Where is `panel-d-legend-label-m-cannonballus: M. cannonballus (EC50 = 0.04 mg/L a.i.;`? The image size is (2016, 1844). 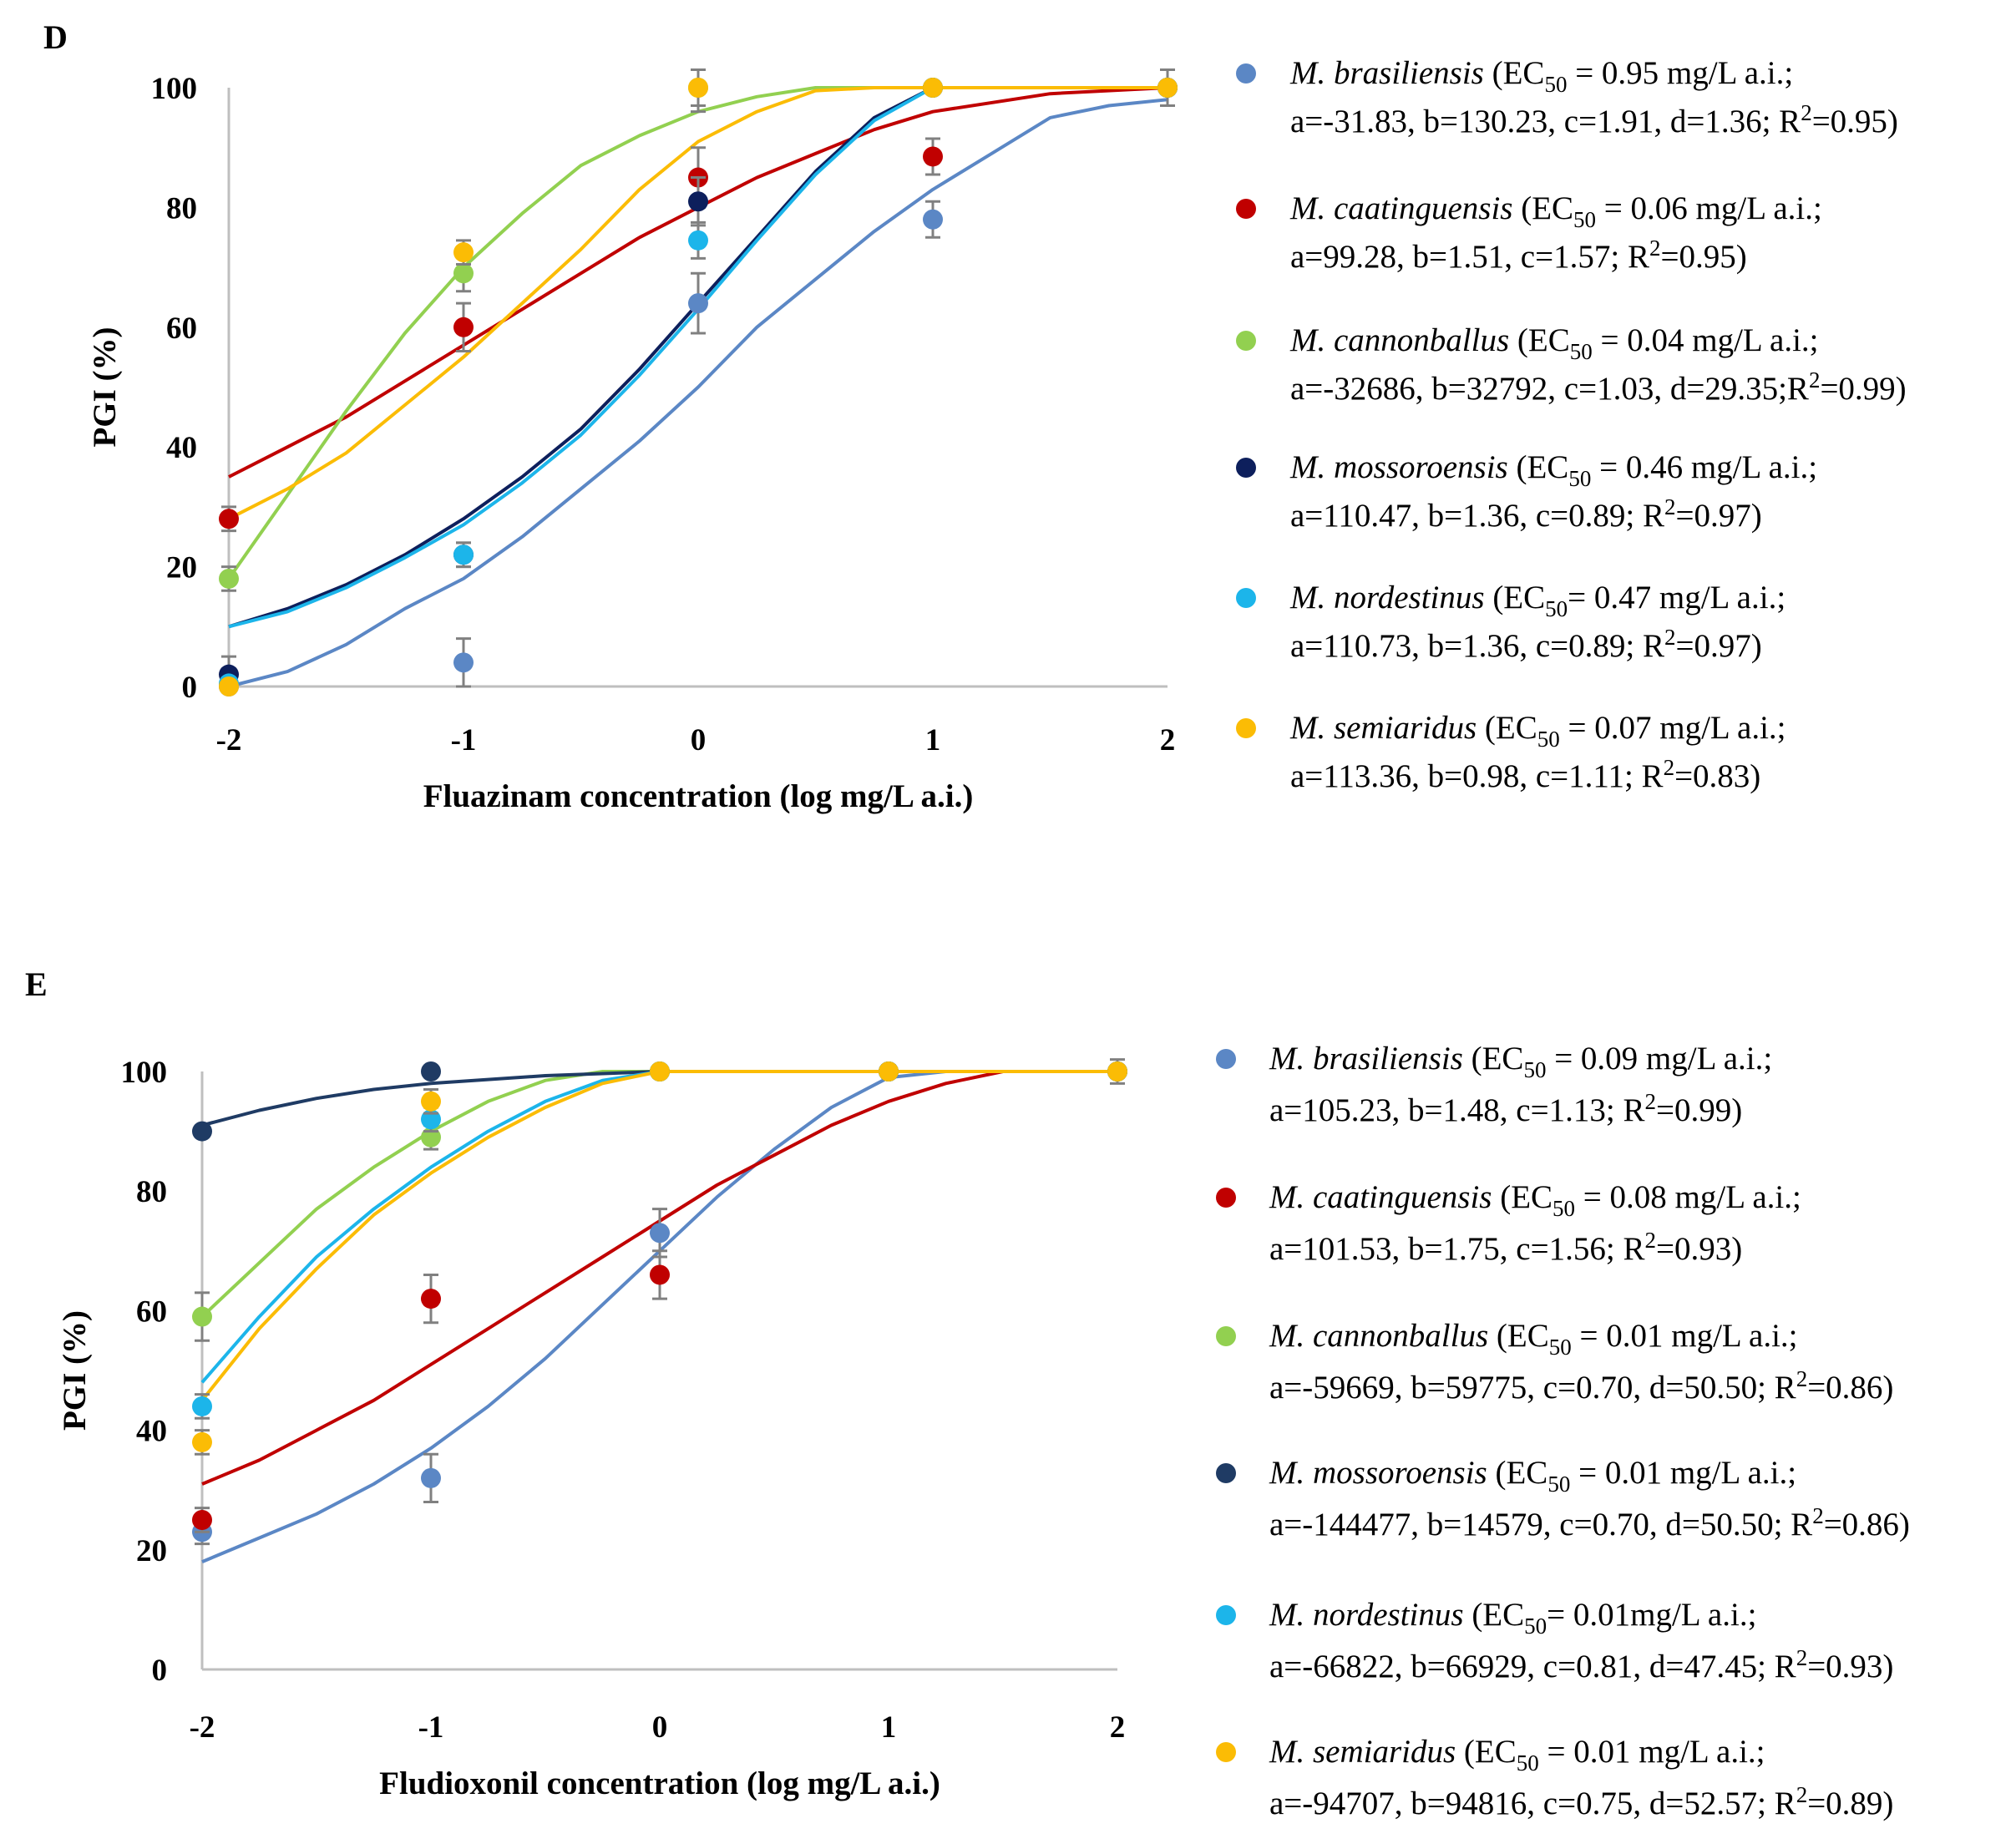
panel-d-legend-label-m-cannonballus: M. cannonballus (EC50 = 0.04 mg/L a.i.; is located at coordinates (1554, 343).